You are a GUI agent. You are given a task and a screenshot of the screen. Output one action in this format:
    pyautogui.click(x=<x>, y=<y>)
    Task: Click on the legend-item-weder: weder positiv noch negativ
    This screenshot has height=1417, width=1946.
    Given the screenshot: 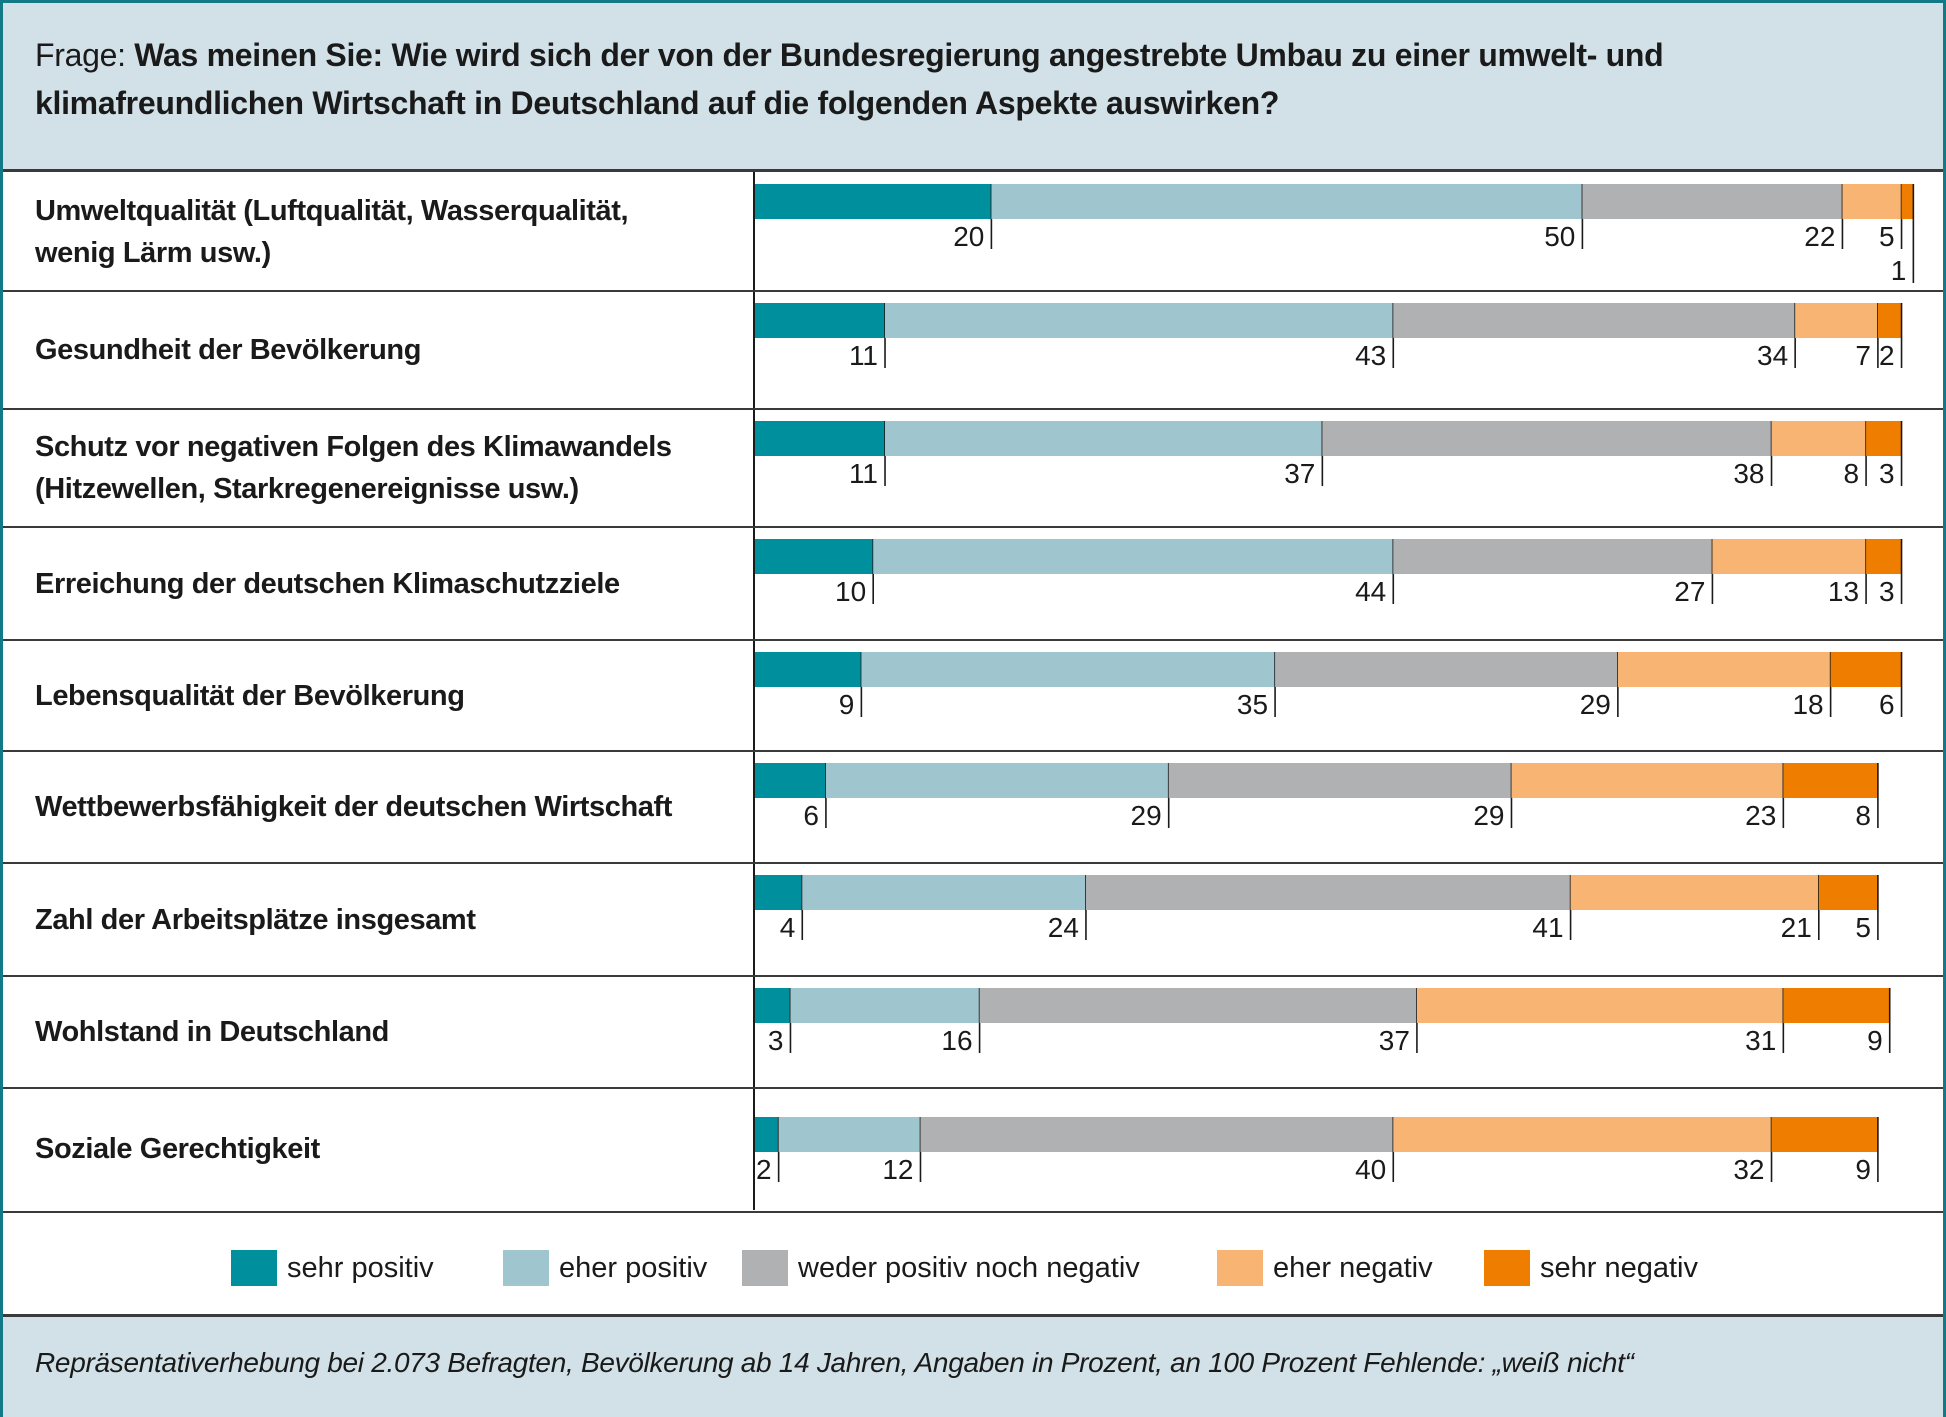 What is the action you would take?
    pyautogui.click(x=941, y=1268)
    